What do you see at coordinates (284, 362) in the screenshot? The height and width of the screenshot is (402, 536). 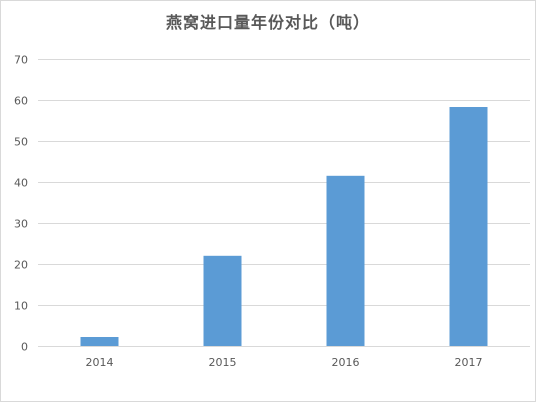 I see `x-axis-ticks: 2014 2015 2016 2017` at bounding box center [284, 362].